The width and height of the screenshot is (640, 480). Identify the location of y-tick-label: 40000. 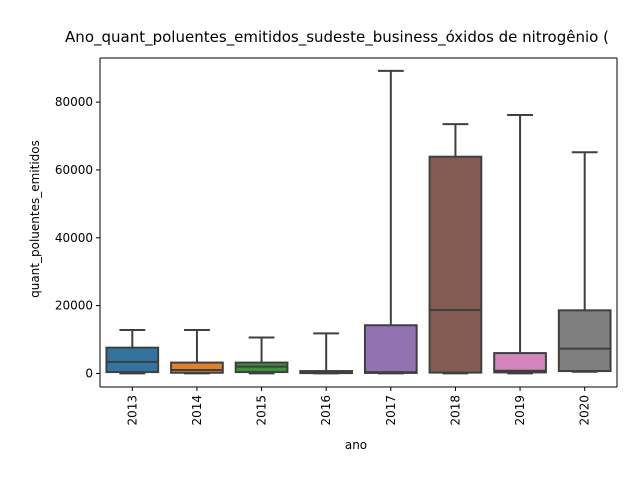
(74, 238).